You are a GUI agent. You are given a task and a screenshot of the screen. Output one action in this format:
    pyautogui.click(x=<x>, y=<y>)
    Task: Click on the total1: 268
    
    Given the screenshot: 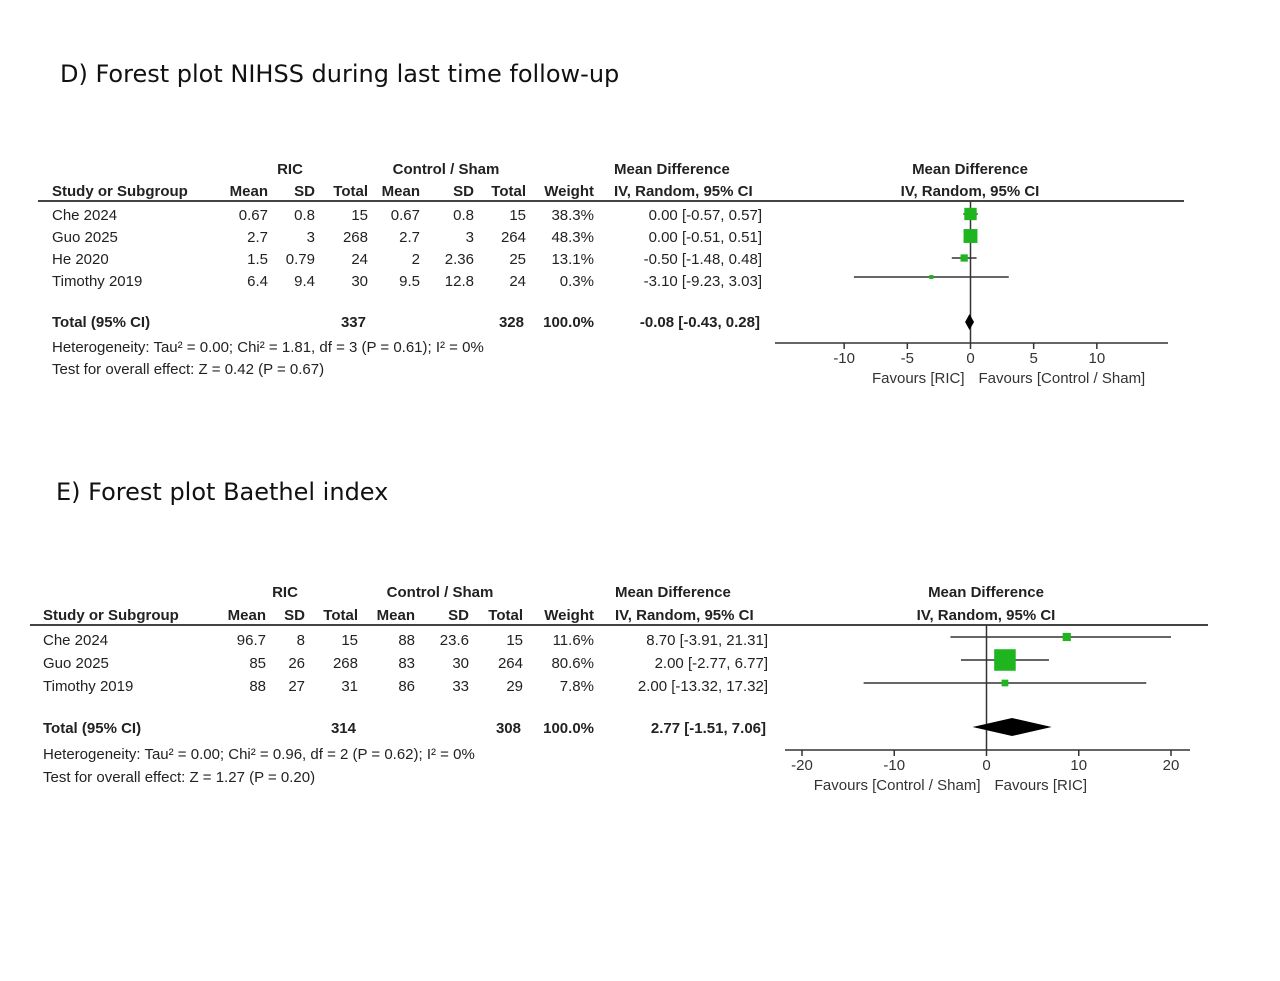 What is the action you would take?
    pyautogui.click(x=355, y=237)
    